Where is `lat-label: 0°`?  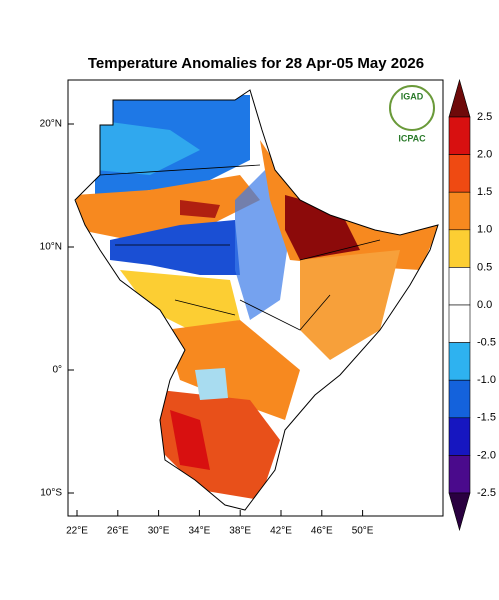 lat-label: 0° is located at coordinates (57, 370).